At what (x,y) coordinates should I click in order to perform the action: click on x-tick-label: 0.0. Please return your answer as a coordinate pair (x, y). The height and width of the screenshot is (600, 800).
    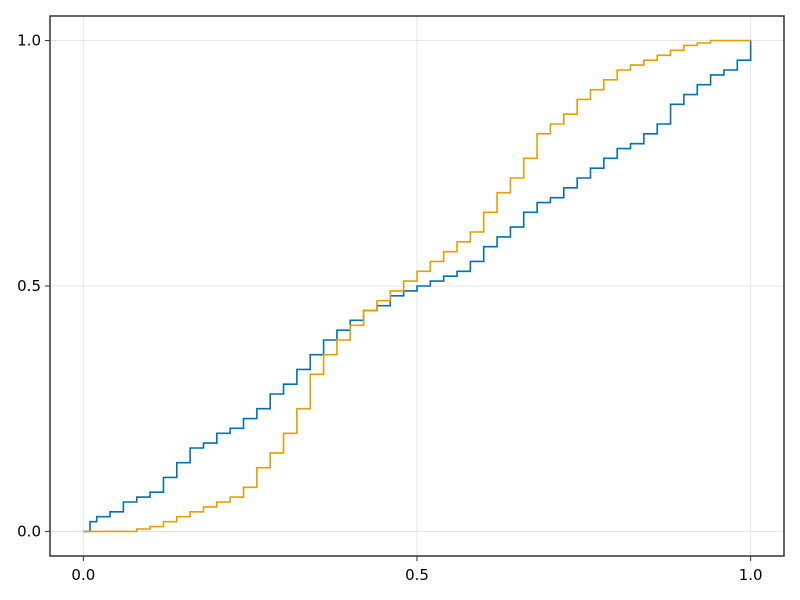
    Looking at the image, I should click on (83, 575).